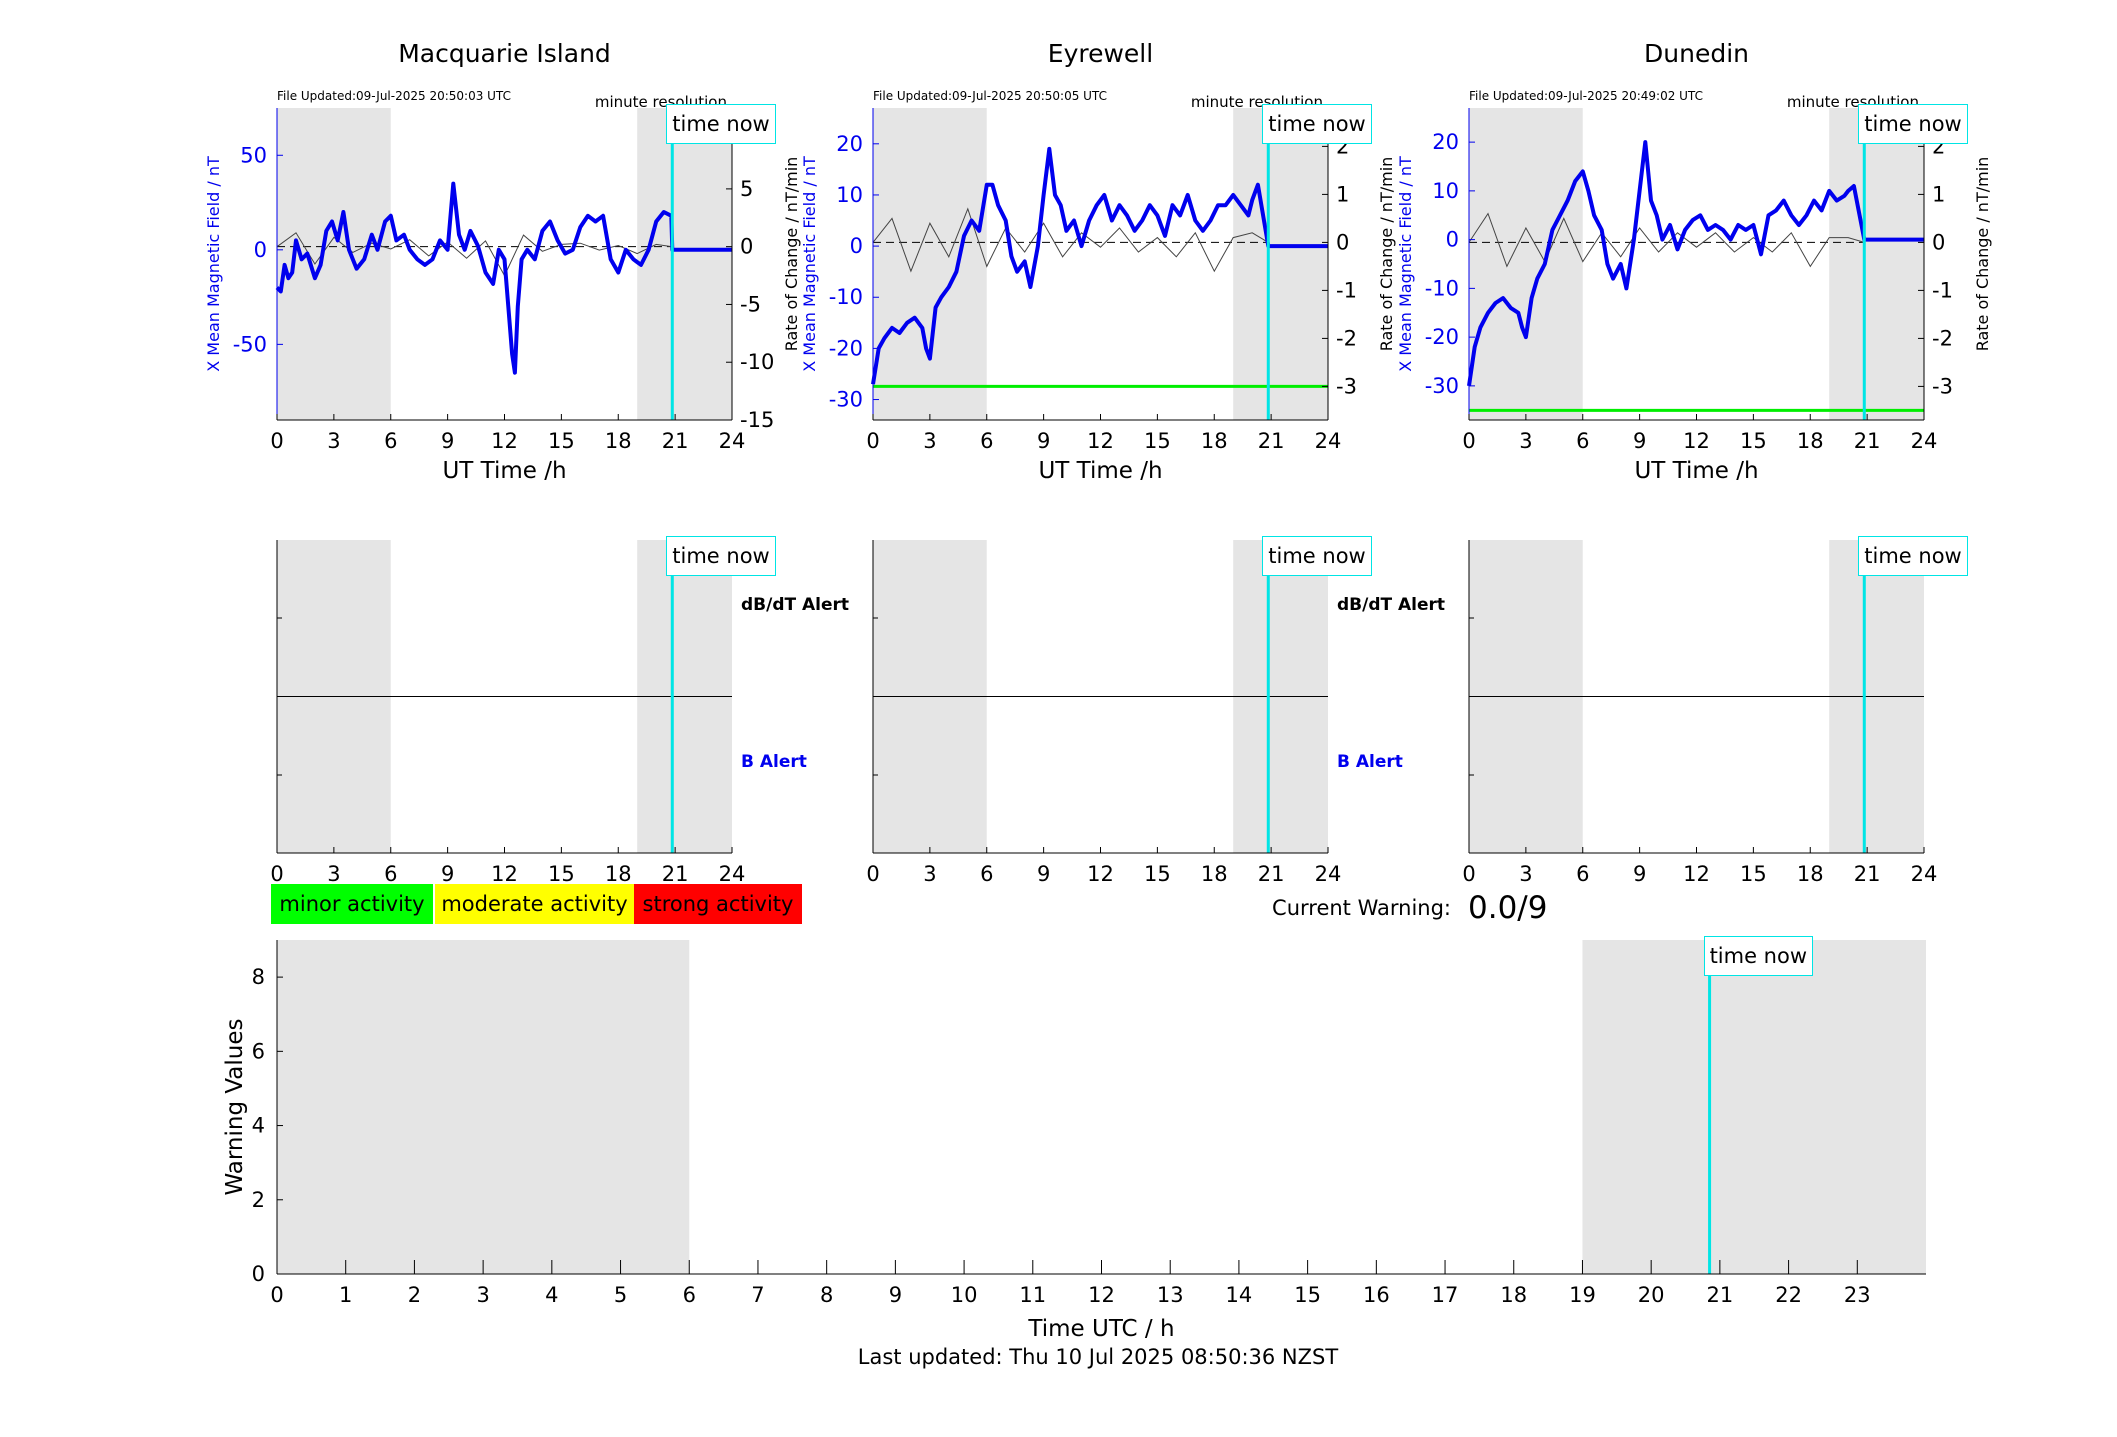  Describe the element at coordinates (1696, 53) in the screenshot. I see `station-title: Dunedin` at that location.